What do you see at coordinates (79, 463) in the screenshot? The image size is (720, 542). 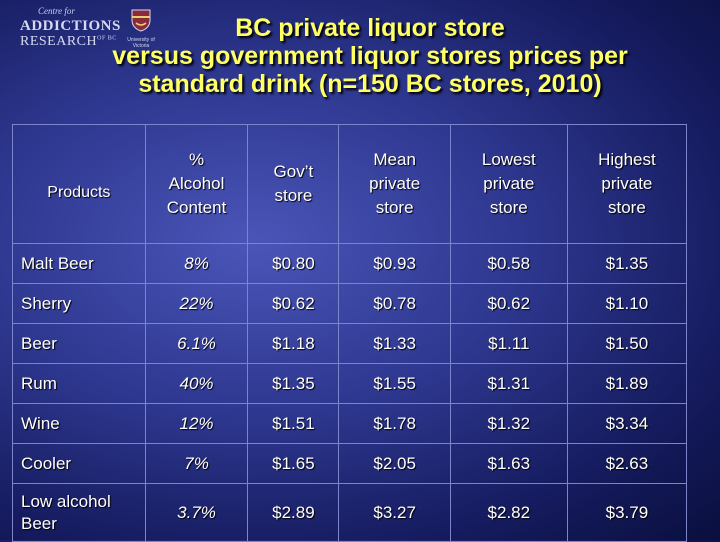 I see `product-cell: Cooler` at bounding box center [79, 463].